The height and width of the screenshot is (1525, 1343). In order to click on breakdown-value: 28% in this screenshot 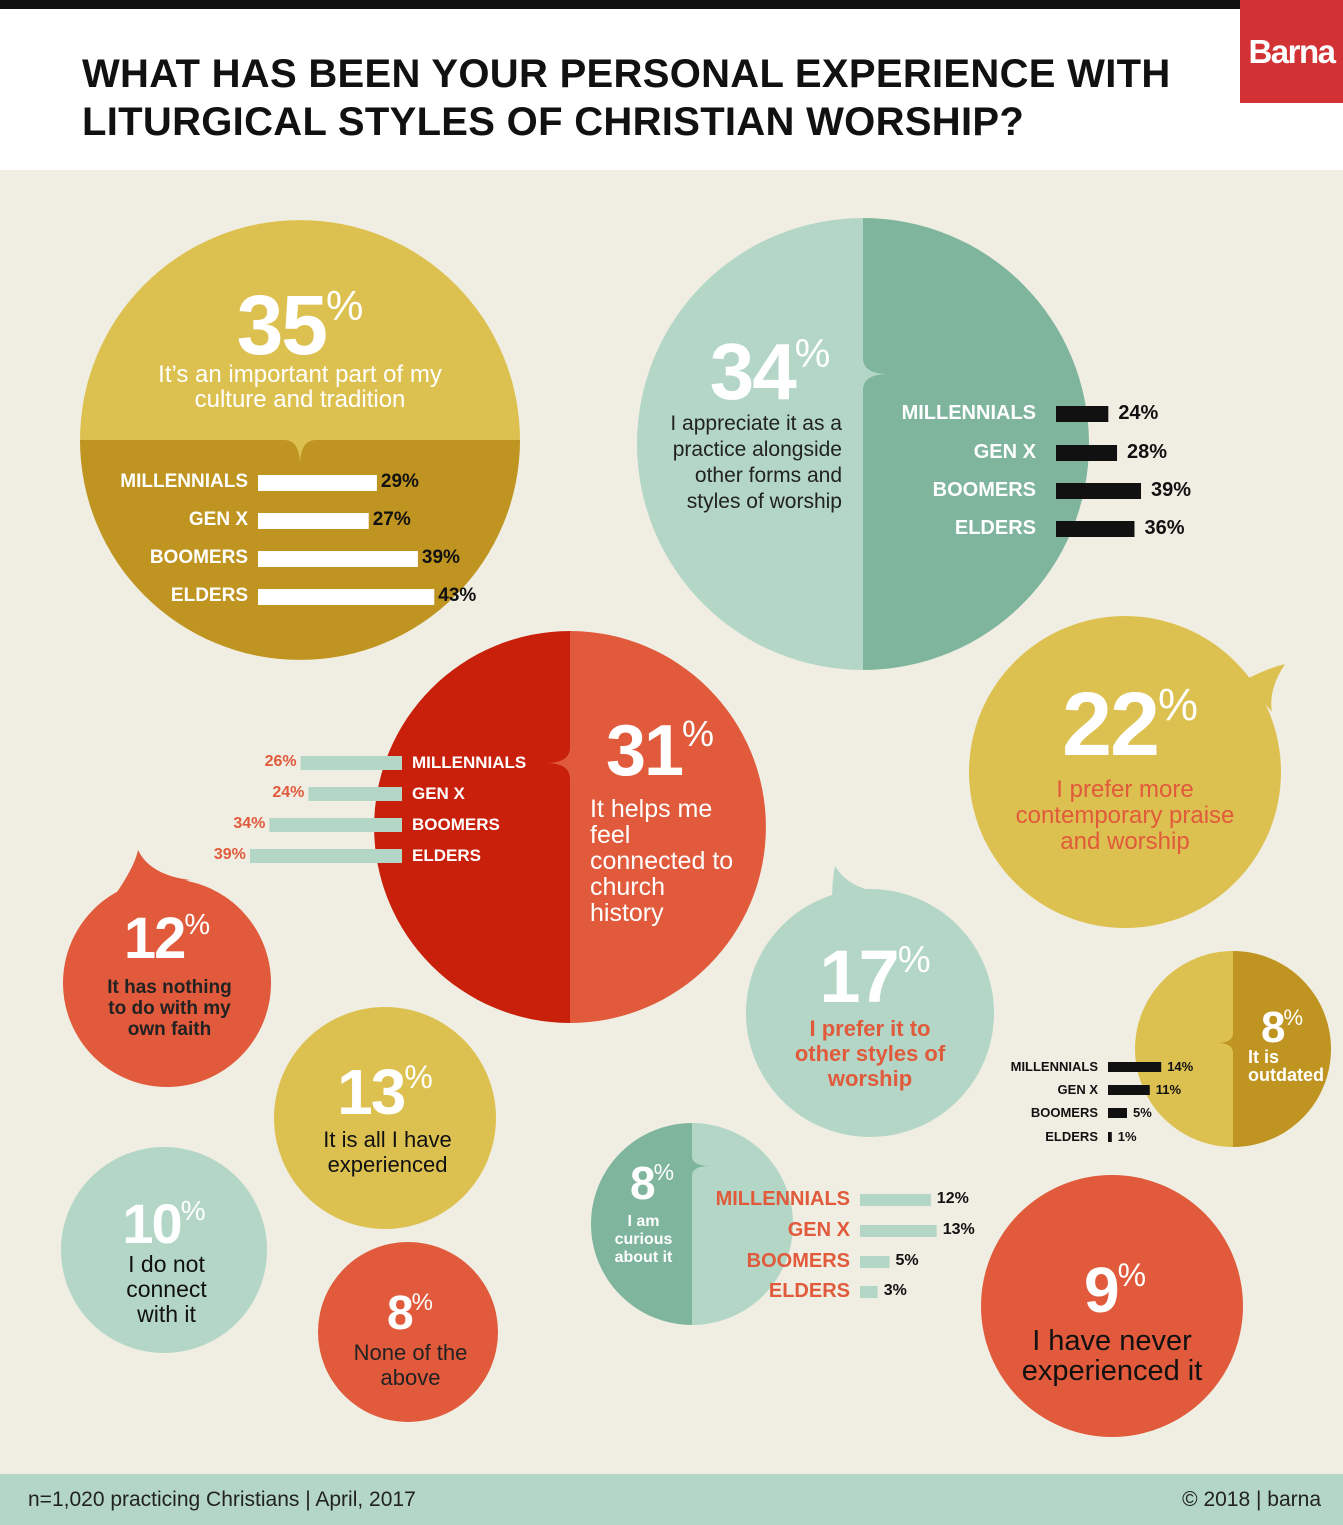, I will do `click(1147, 452)`.